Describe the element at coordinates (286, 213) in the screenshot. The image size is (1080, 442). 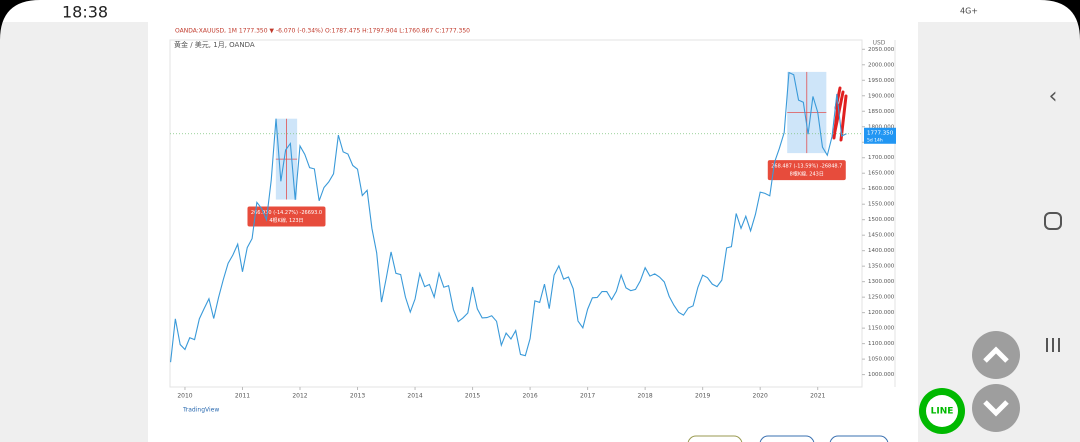
I see `range-label: 266.930 (-14.27%) -26693.0` at that location.